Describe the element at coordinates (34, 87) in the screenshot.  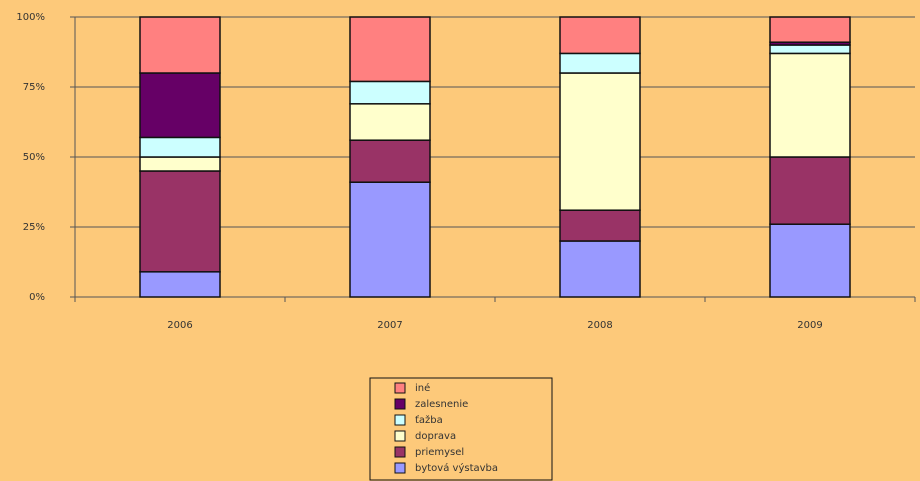
I see `y-tick-label: 75%` at that location.